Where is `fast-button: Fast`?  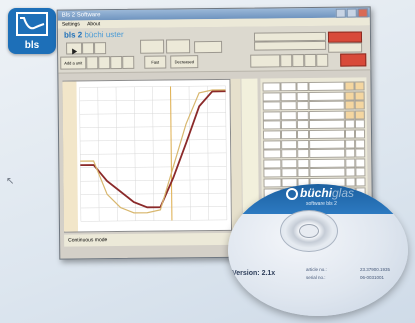 fast-button: Fast is located at coordinates (155, 62).